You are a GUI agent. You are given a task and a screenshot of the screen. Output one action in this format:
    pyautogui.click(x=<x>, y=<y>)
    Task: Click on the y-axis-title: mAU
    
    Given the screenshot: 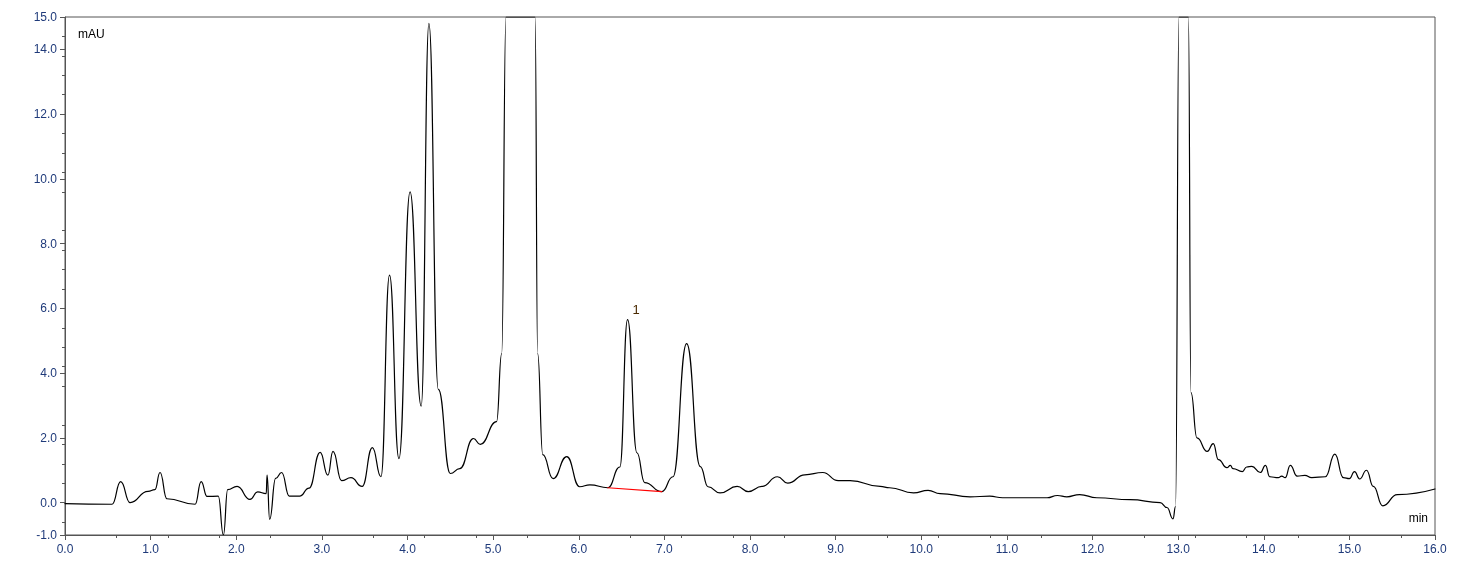 What is the action you would take?
    pyautogui.click(x=91, y=34)
    